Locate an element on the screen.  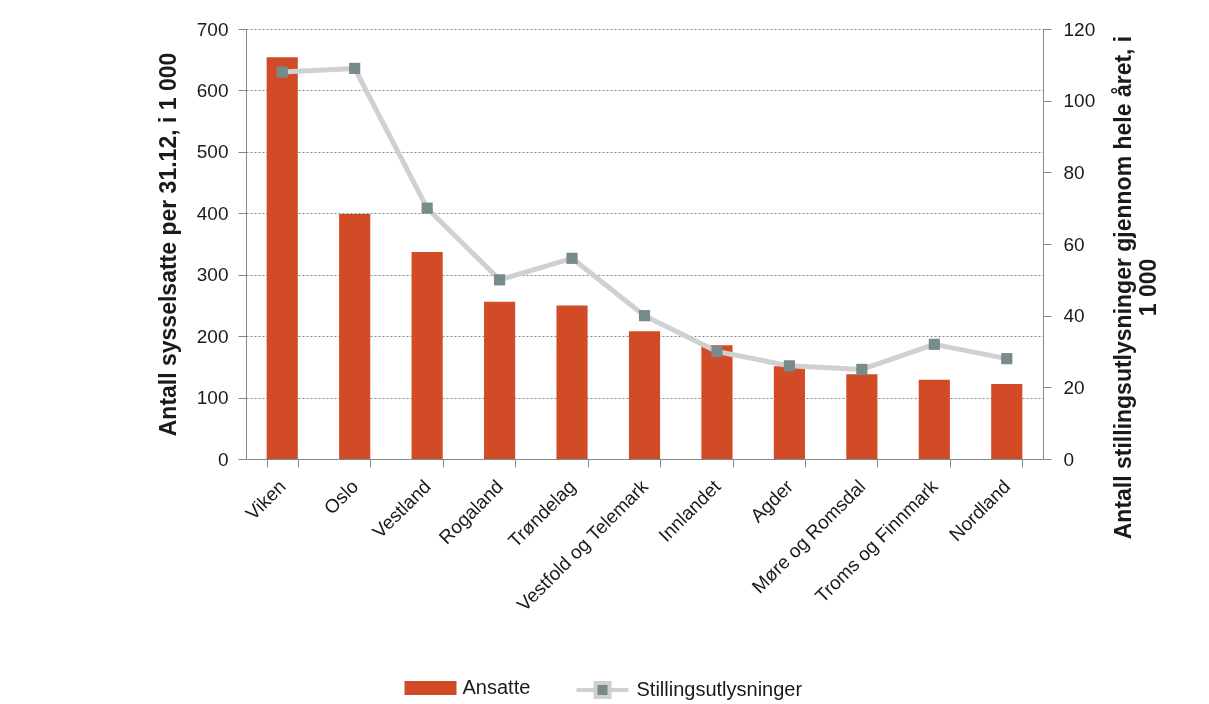
y-tick-label: 600 is located at coordinates (212, 90).